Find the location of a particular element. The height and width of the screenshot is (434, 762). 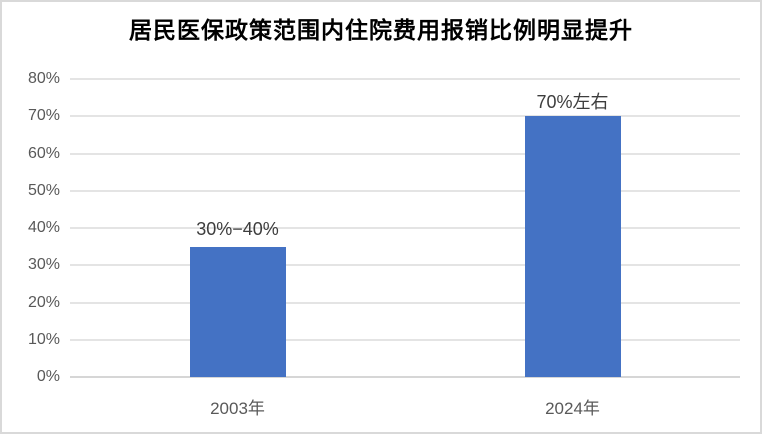

y-axis-tick-label: 50% is located at coordinates (43, 190).